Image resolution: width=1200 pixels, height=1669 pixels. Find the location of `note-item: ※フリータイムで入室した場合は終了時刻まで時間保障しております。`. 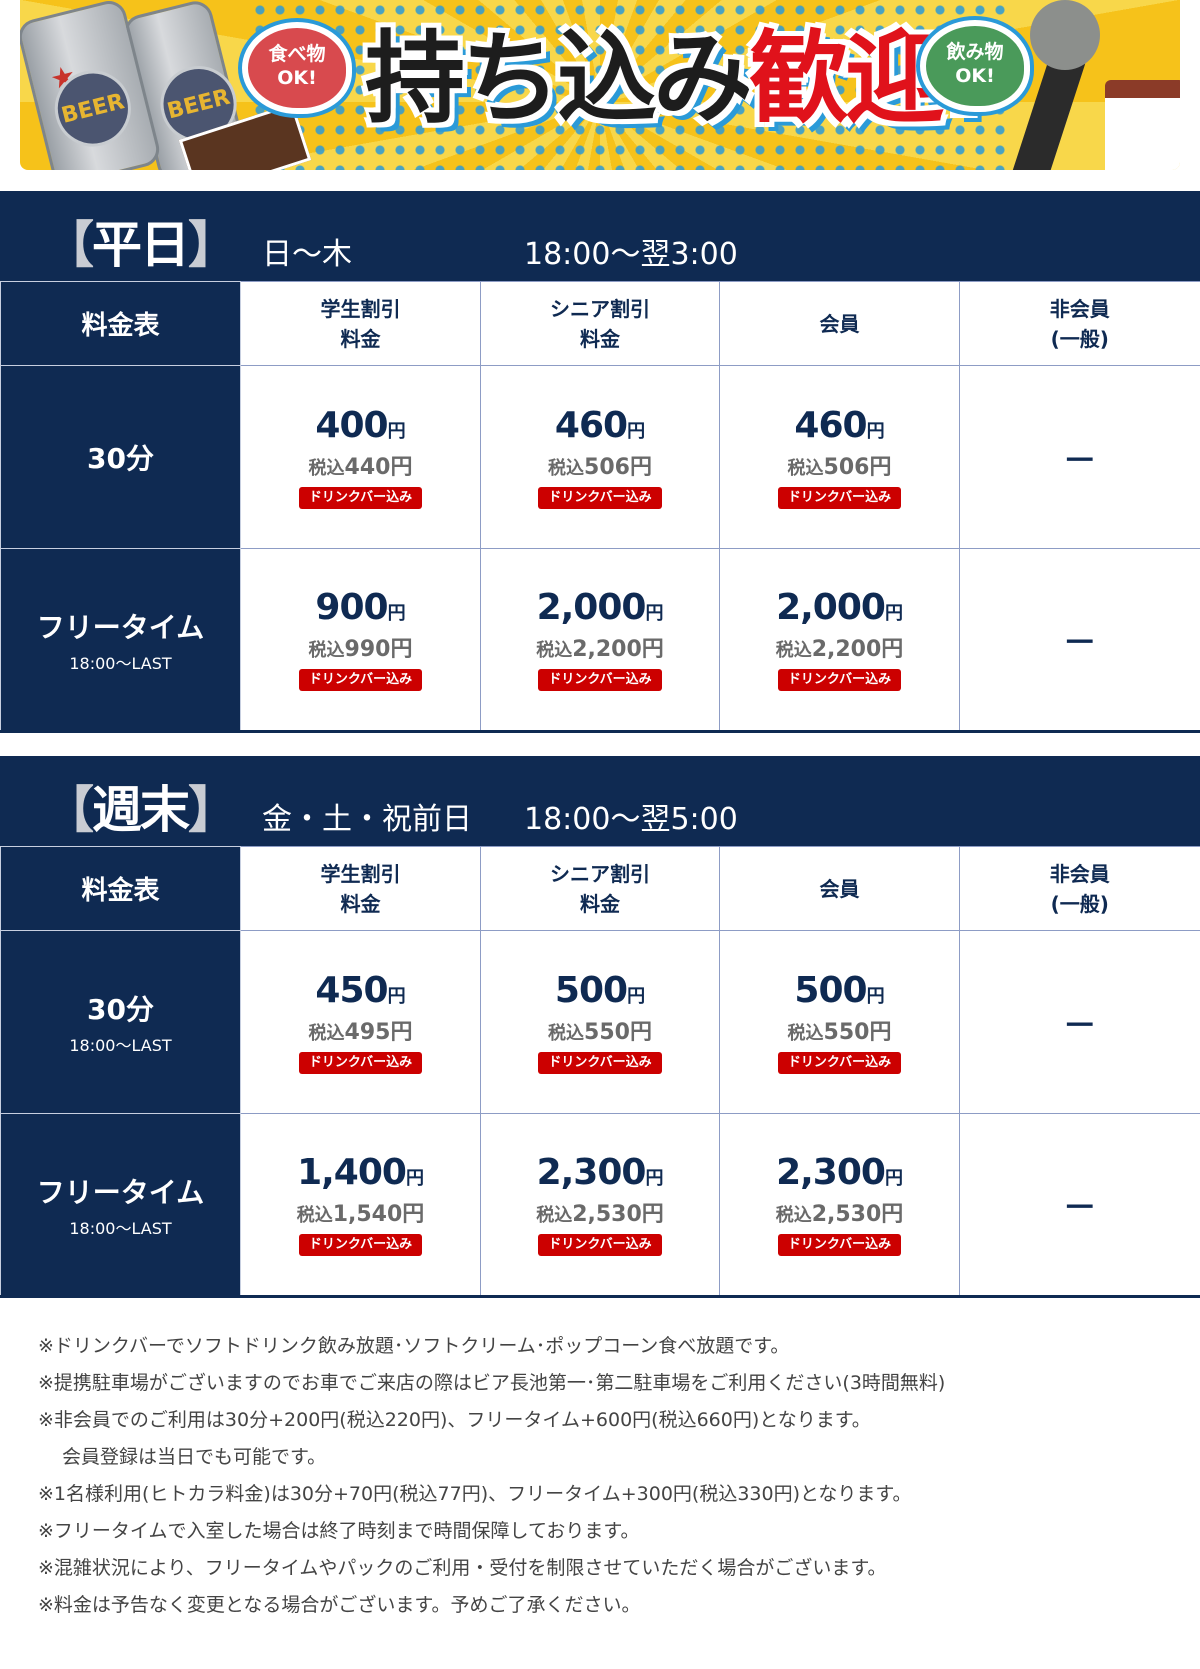

note-item: ※フリータイムで入室した場合は終了時刻まで時間保障しております。 is located at coordinates (339, 1531).